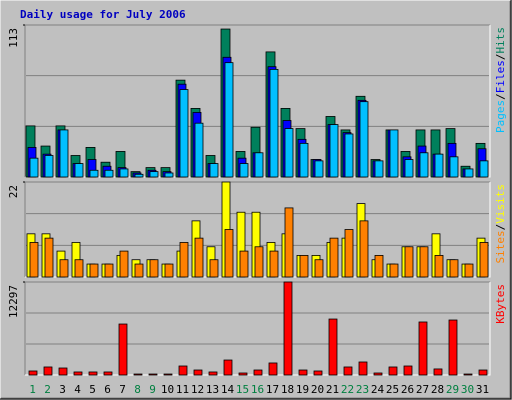  What do you see at coordinates (242, 389) in the screenshot?
I see `x-tick-label: 15` at bounding box center [242, 389].